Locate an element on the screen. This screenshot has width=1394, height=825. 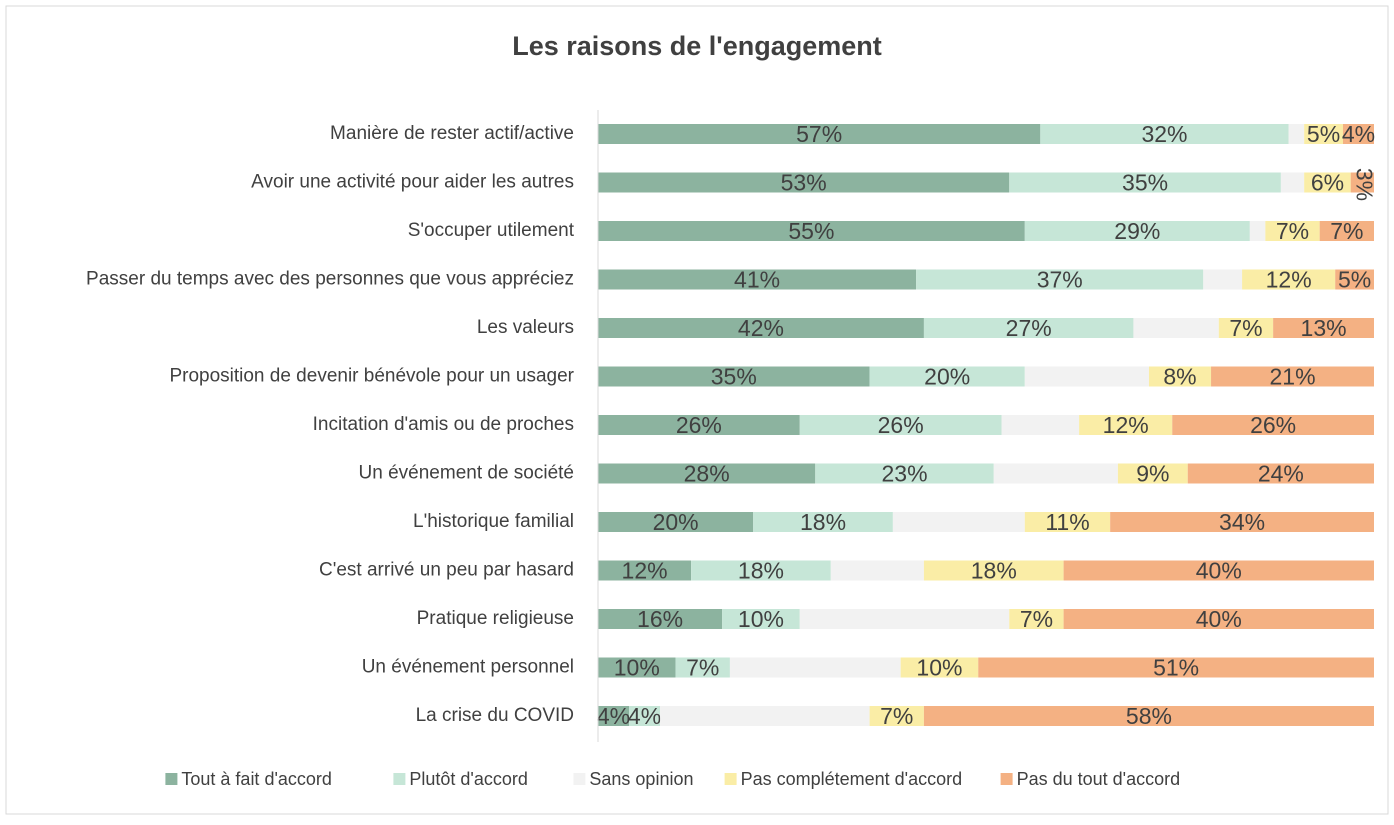
data-label: 3% is located at coordinates (1364, 184).